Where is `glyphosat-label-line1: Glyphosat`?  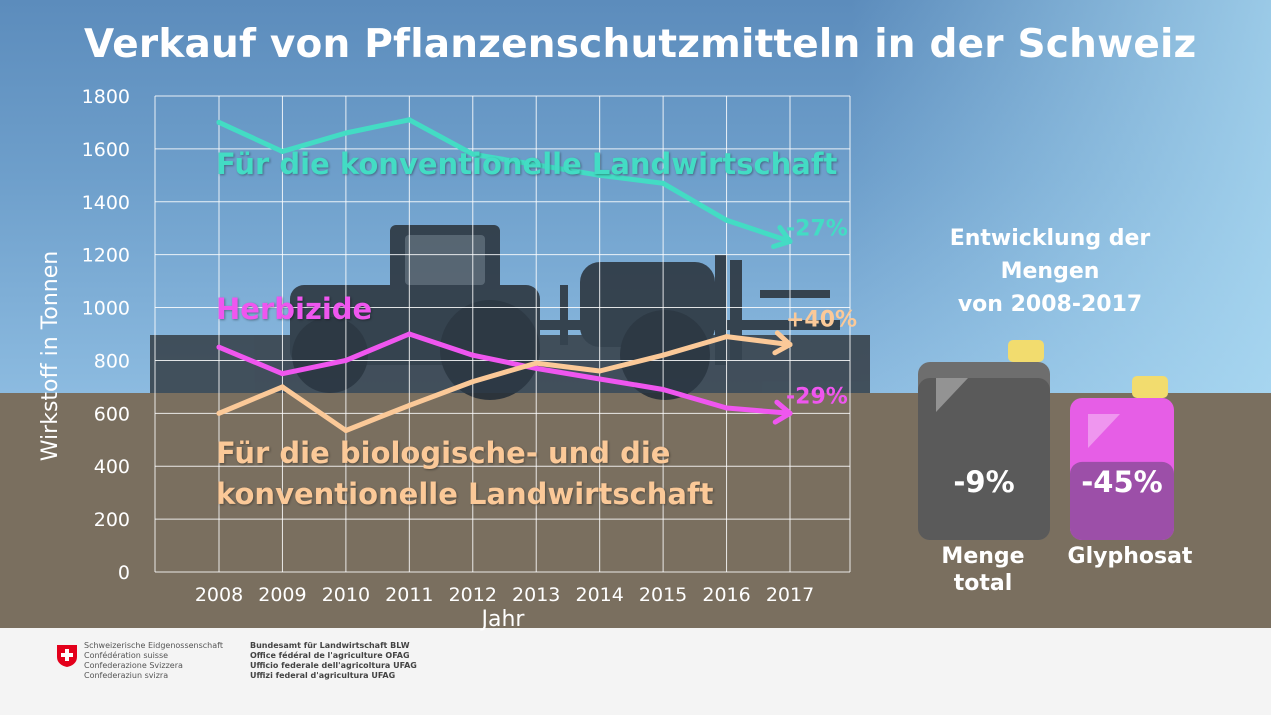
glyphosat-label-line1: Glyphosat is located at coordinates (1130, 556).